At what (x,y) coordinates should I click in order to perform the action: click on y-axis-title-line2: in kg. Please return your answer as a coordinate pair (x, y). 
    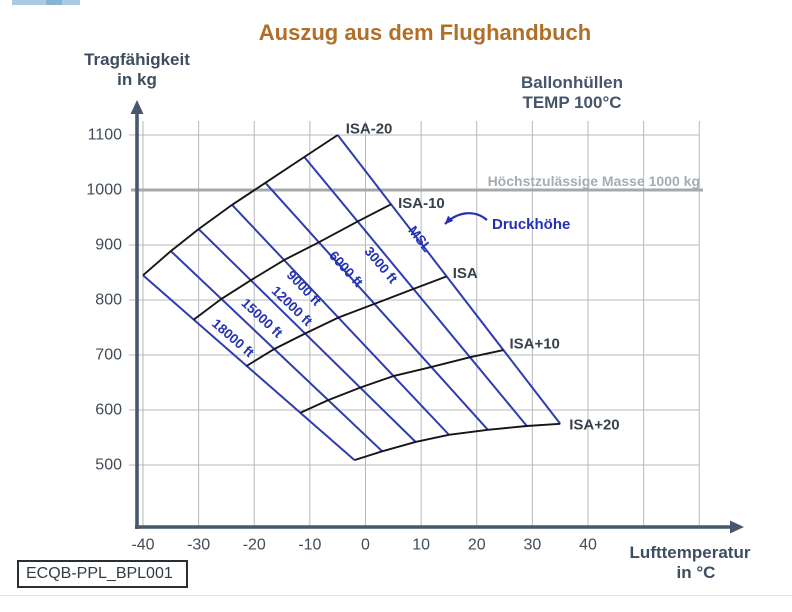
    Looking at the image, I should click on (137, 79).